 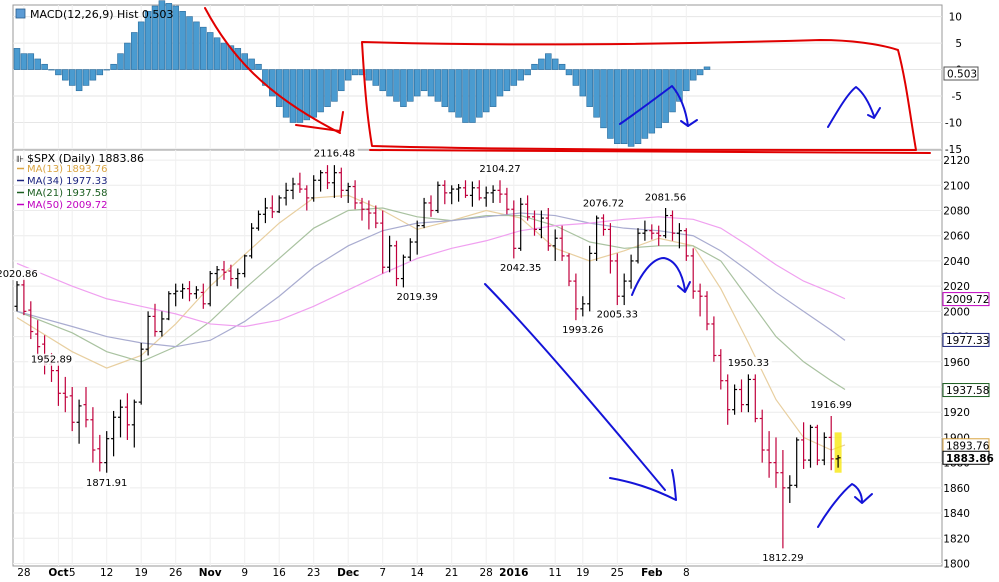 What do you see at coordinates (956, 237) in the screenshot?
I see `price-tick-label: 2060` at bounding box center [956, 237].